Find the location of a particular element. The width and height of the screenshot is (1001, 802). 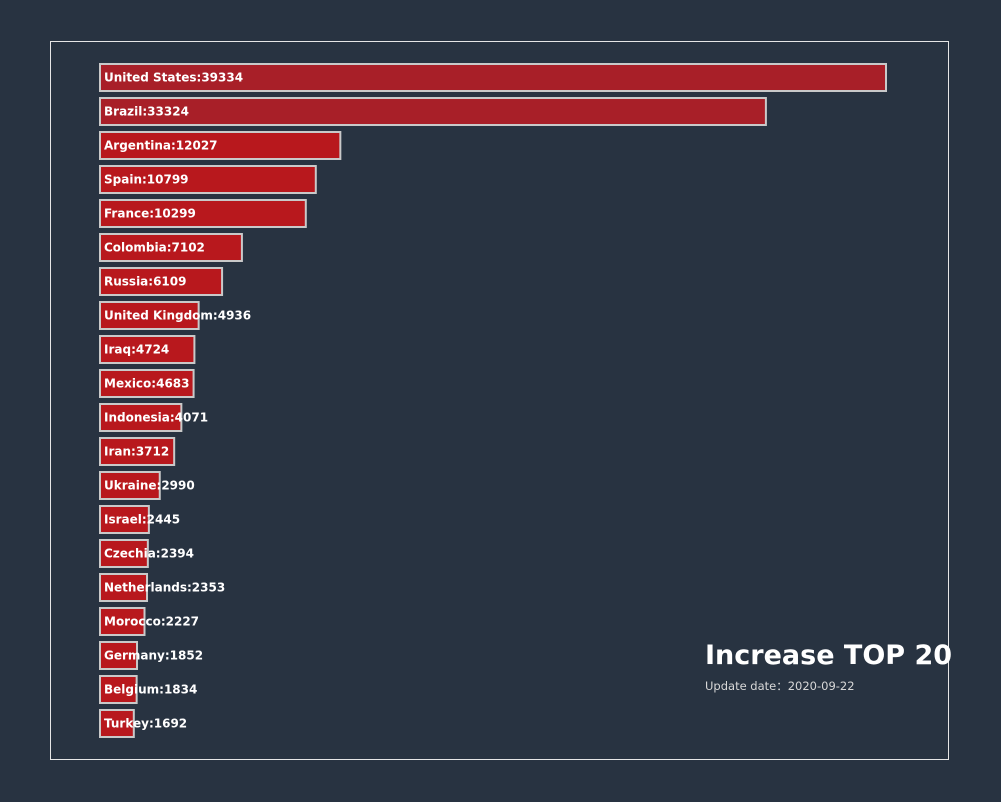

bar-argentina is located at coordinates (220, 145).